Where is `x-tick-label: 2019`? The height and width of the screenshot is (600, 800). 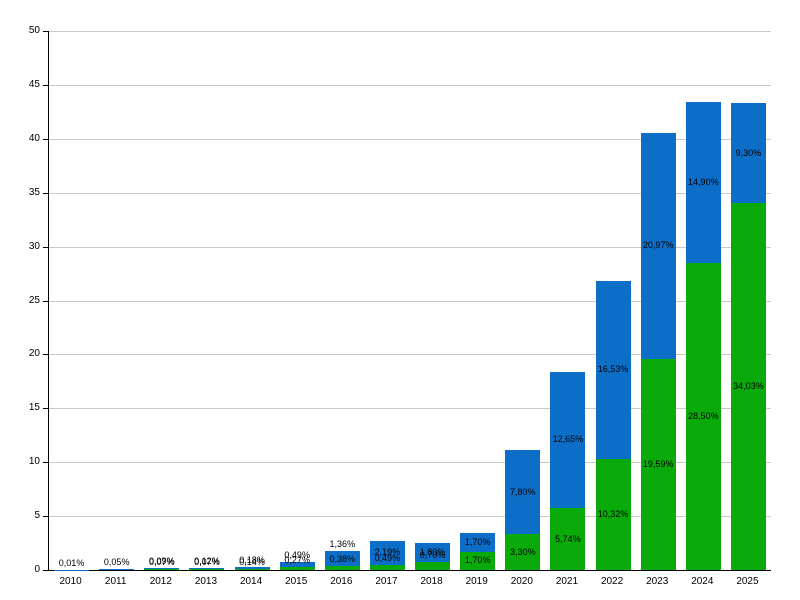
x-tick-label: 2019 is located at coordinates (476, 581).